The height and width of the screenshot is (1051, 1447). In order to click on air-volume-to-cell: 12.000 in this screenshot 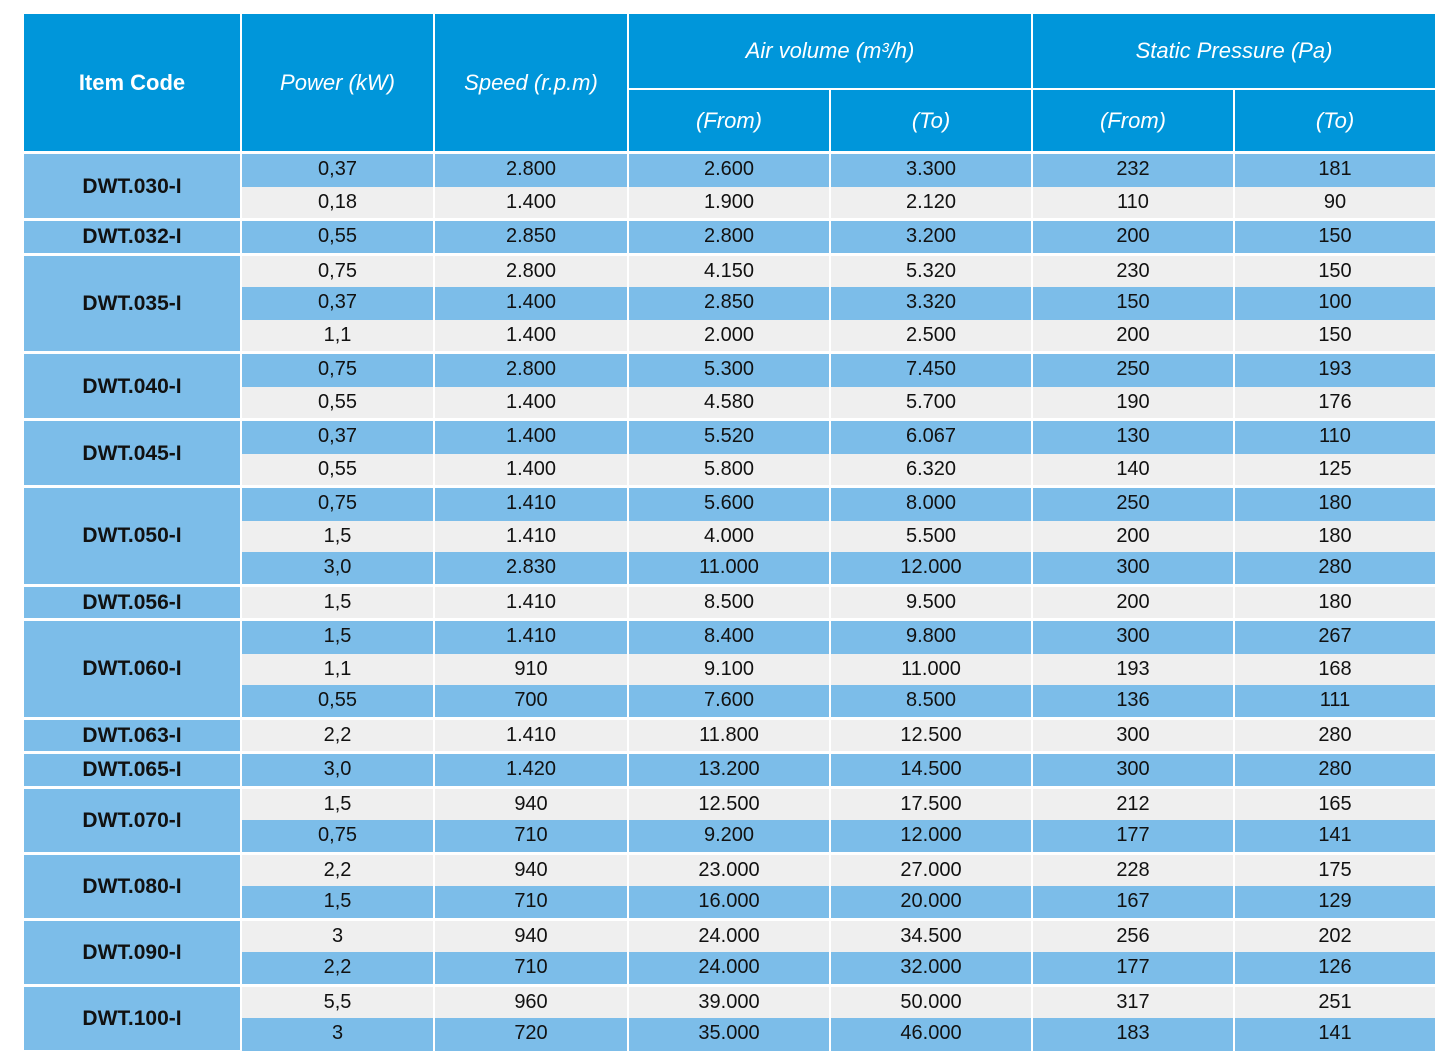, I will do `click(931, 837)`.